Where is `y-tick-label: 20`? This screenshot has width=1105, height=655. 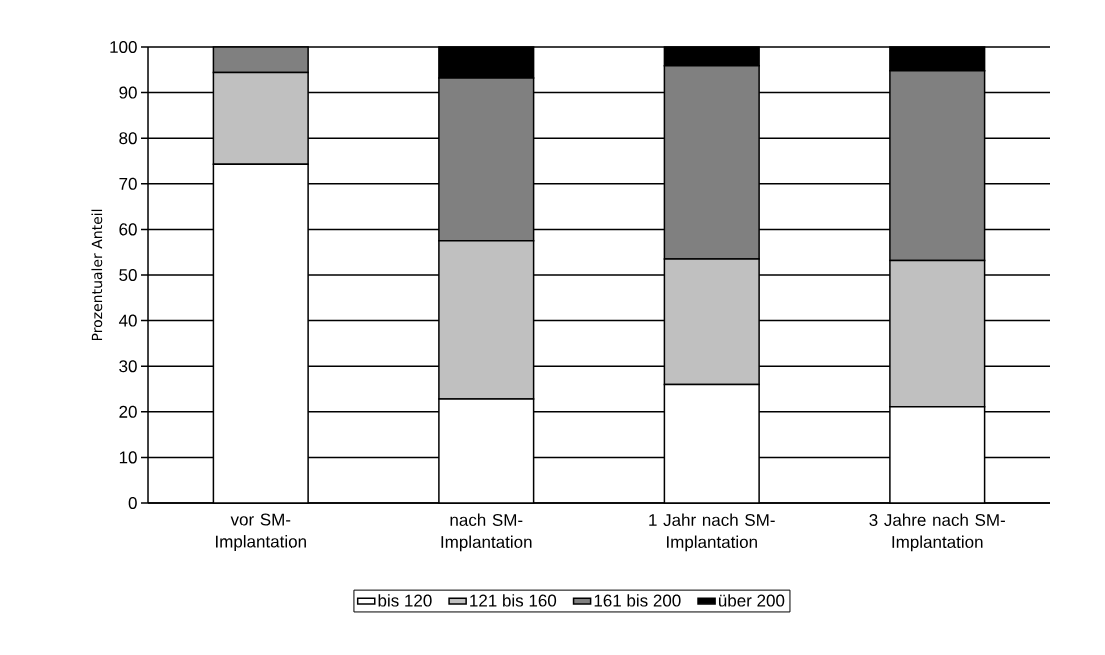 y-tick-label: 20 is located at coordinates (128, 411).